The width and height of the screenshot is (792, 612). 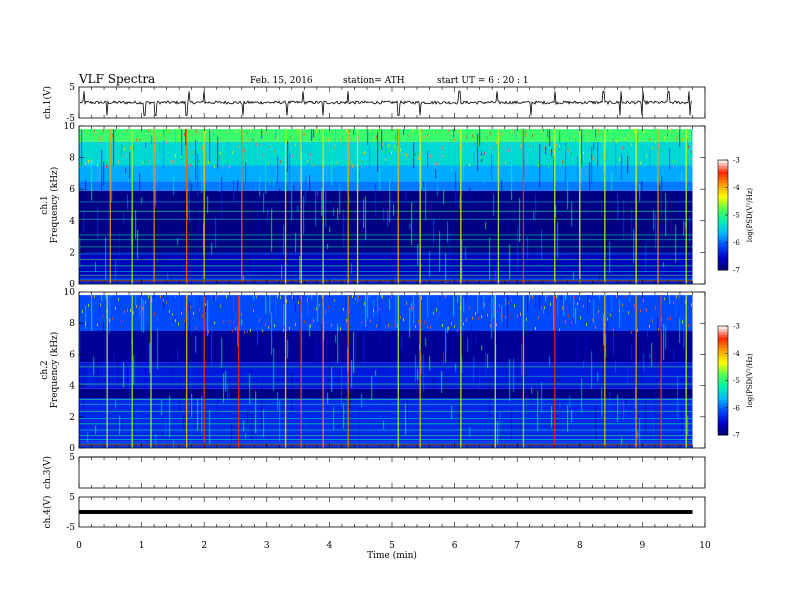 What do you see at coordinates (72, 355) in the screenshot?
I see `ch2-spec-ytick: 6` at bounding box center [72, 355].